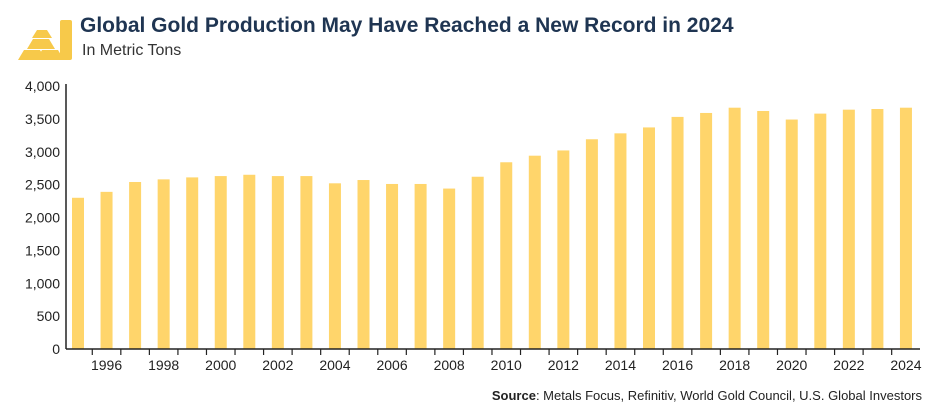 This screenshot has height=410, width=936. What do you see at coordinates (449, 268) in the screenshot?
I see `bar-2008` at bounding box center [449, 268].